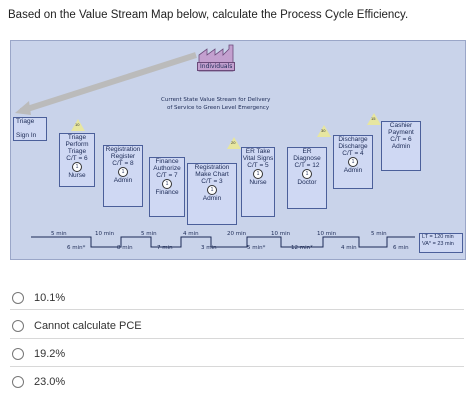 The width and height of the screenshot is (474, 405). Describe the element at coordinates (125, 248) in the screenshot. I see `va-time: 8 min` at that location.